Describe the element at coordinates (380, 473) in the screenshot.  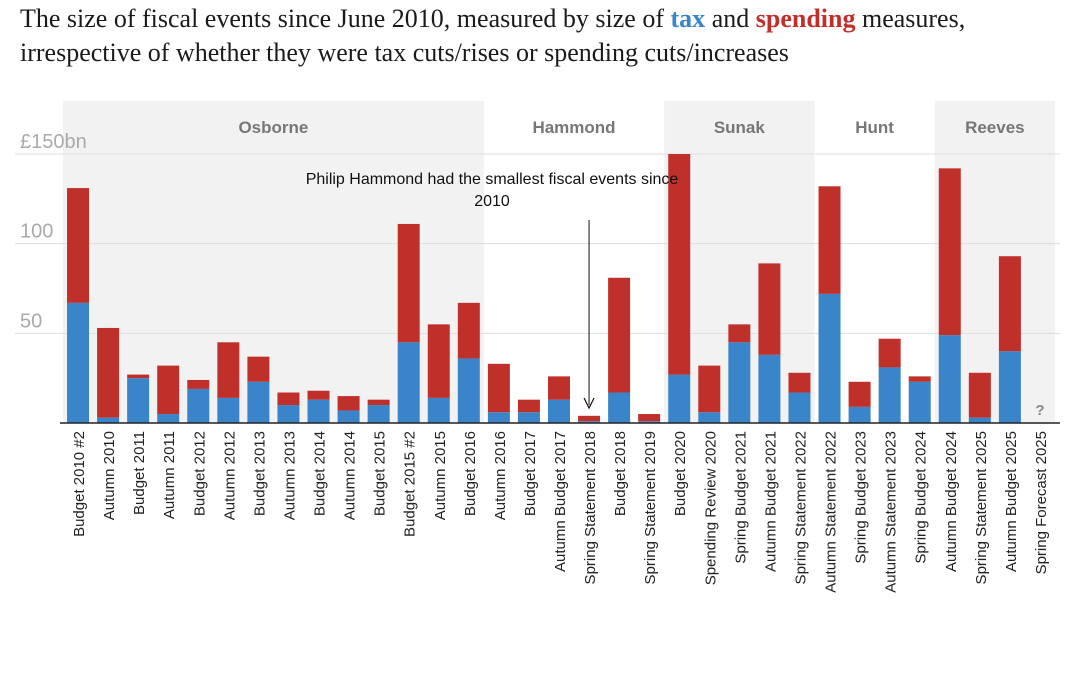
I see `x-tick-label: Budget 2015` at that location.